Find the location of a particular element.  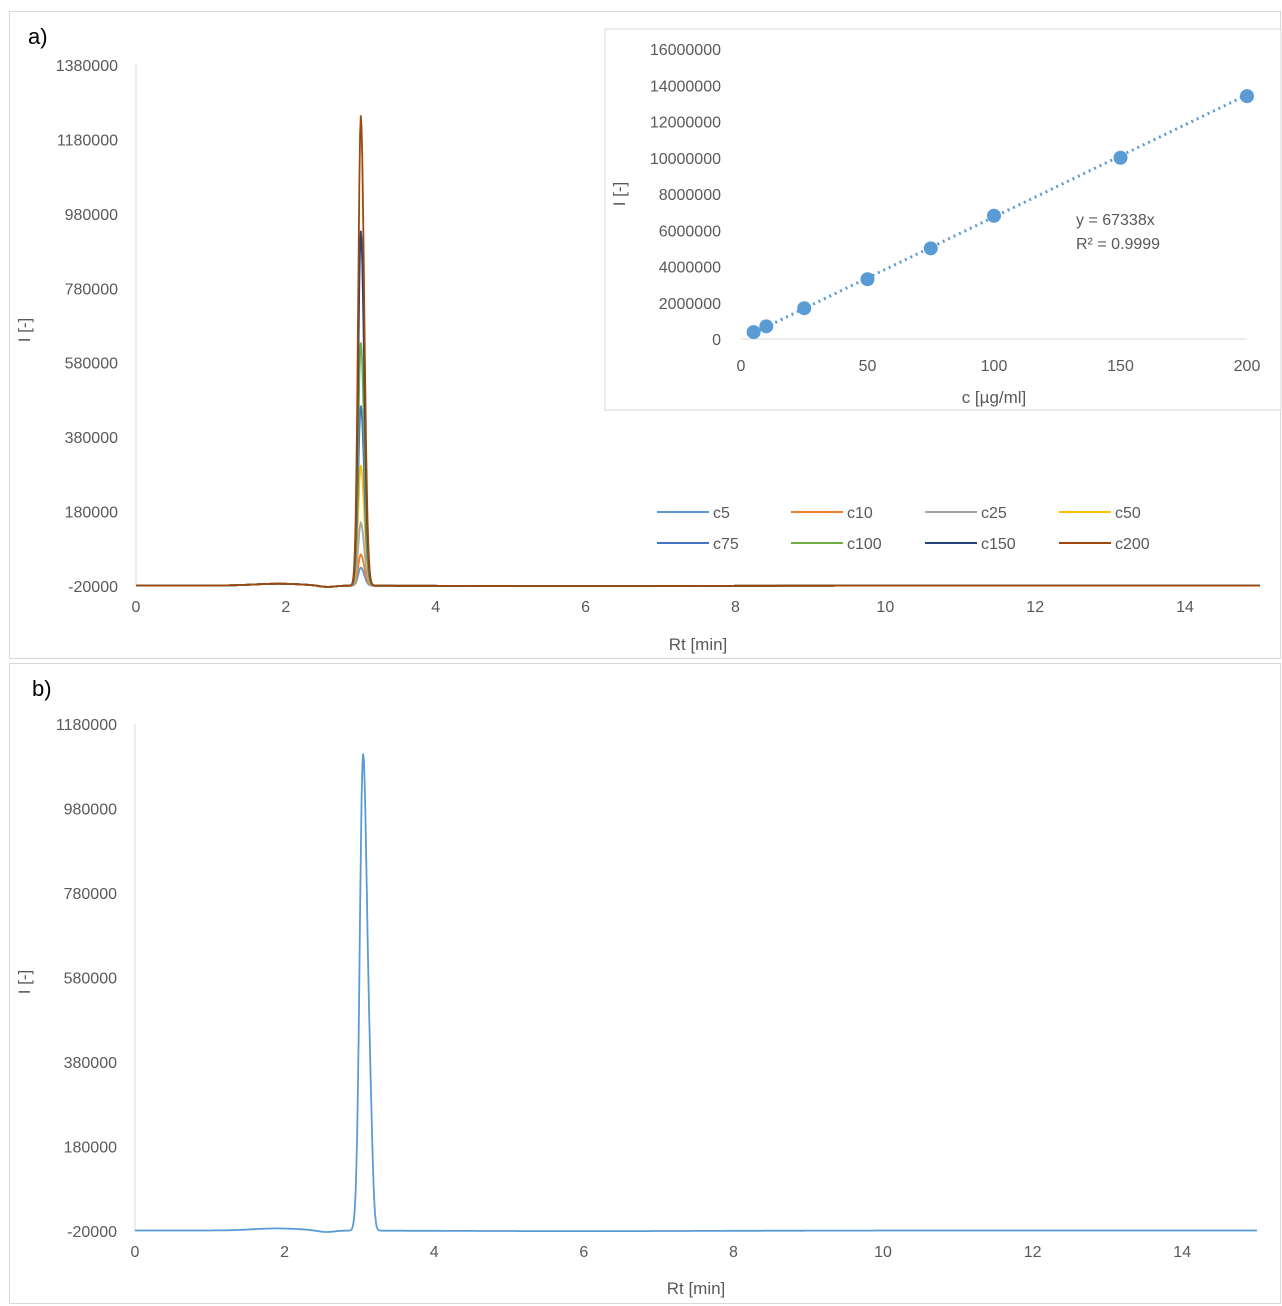

legend-label-c5: c5 is located at coordinates (721, 513).